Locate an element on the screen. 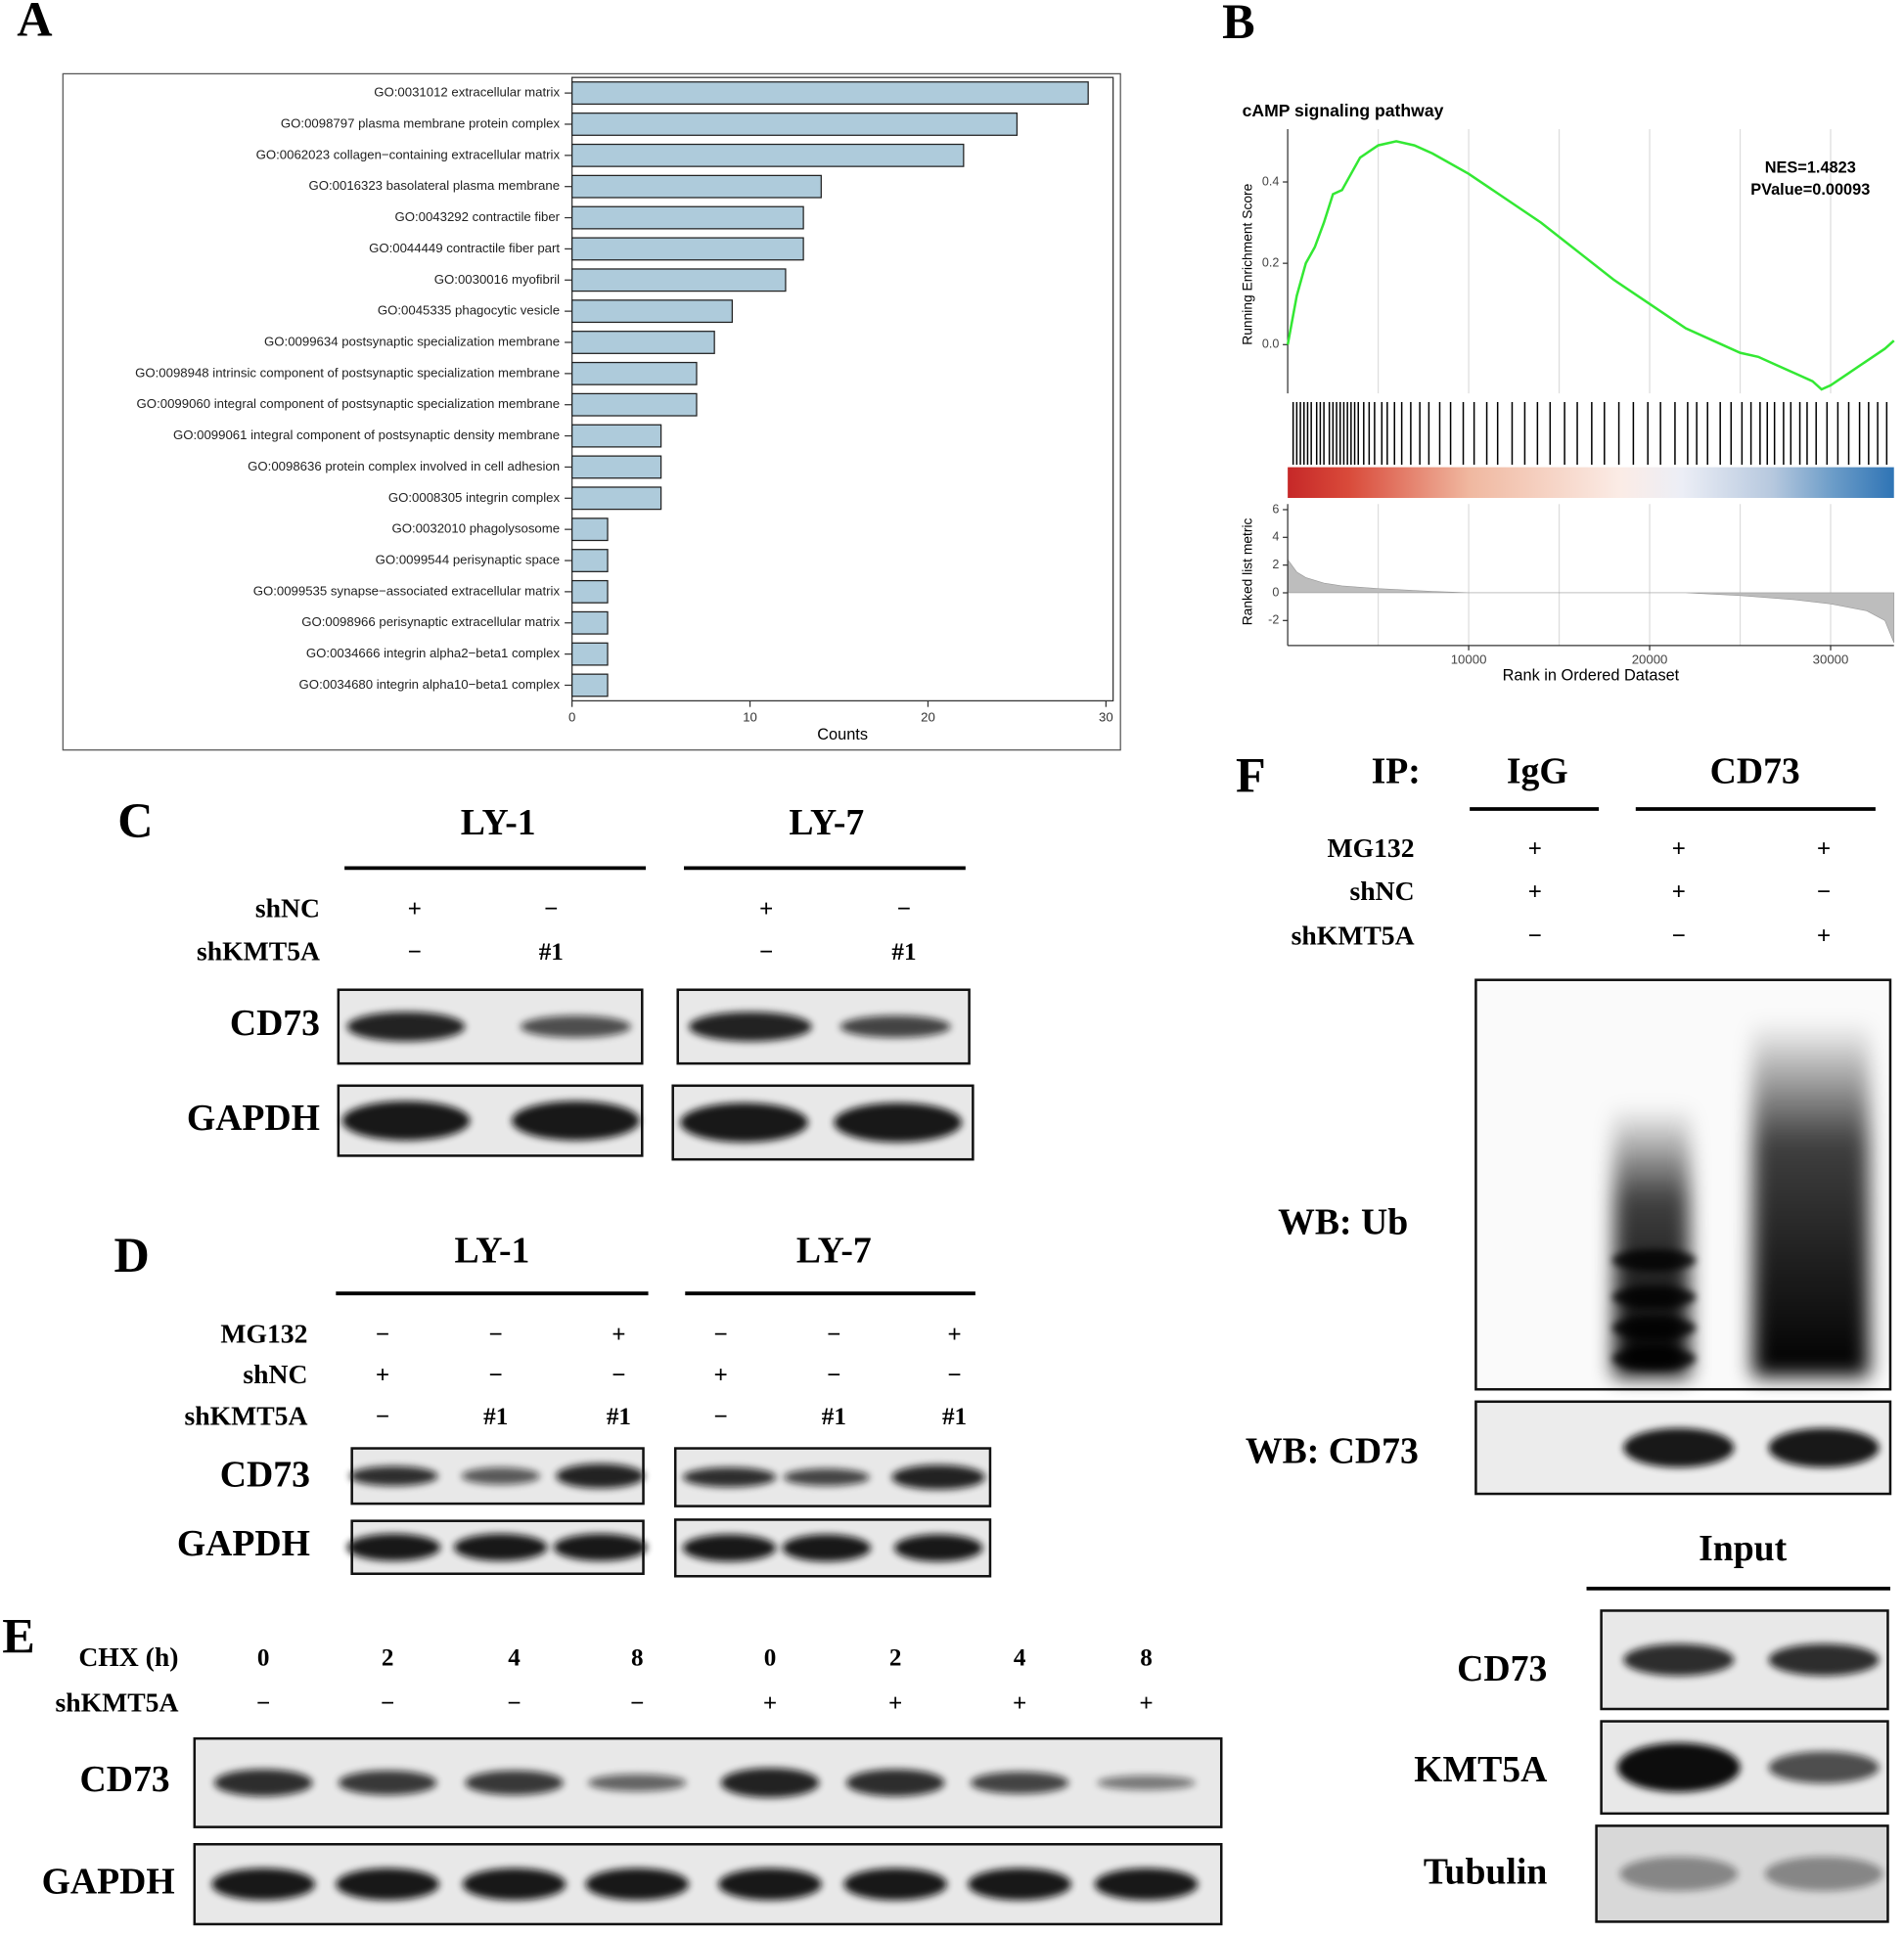 This screenshot has width=1904, height=1934. y-tick-label: GO:0016323 basolateral plasma membrane is located at coordinates (434, 185).